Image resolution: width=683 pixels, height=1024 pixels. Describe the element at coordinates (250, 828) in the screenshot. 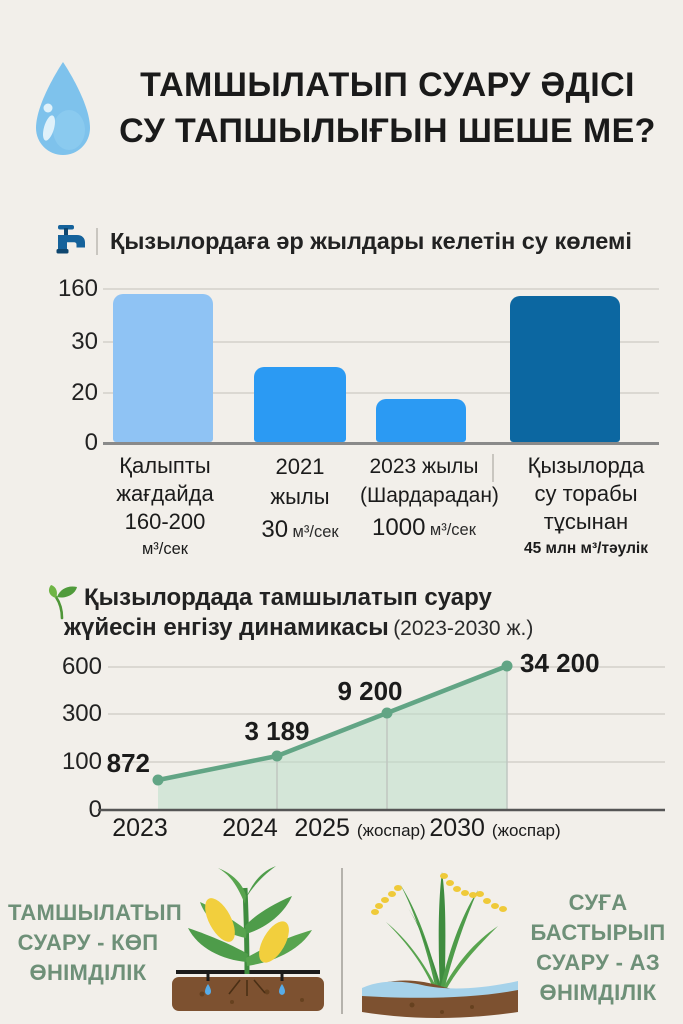

I see `line-xtick-2024: 2024` at that location.